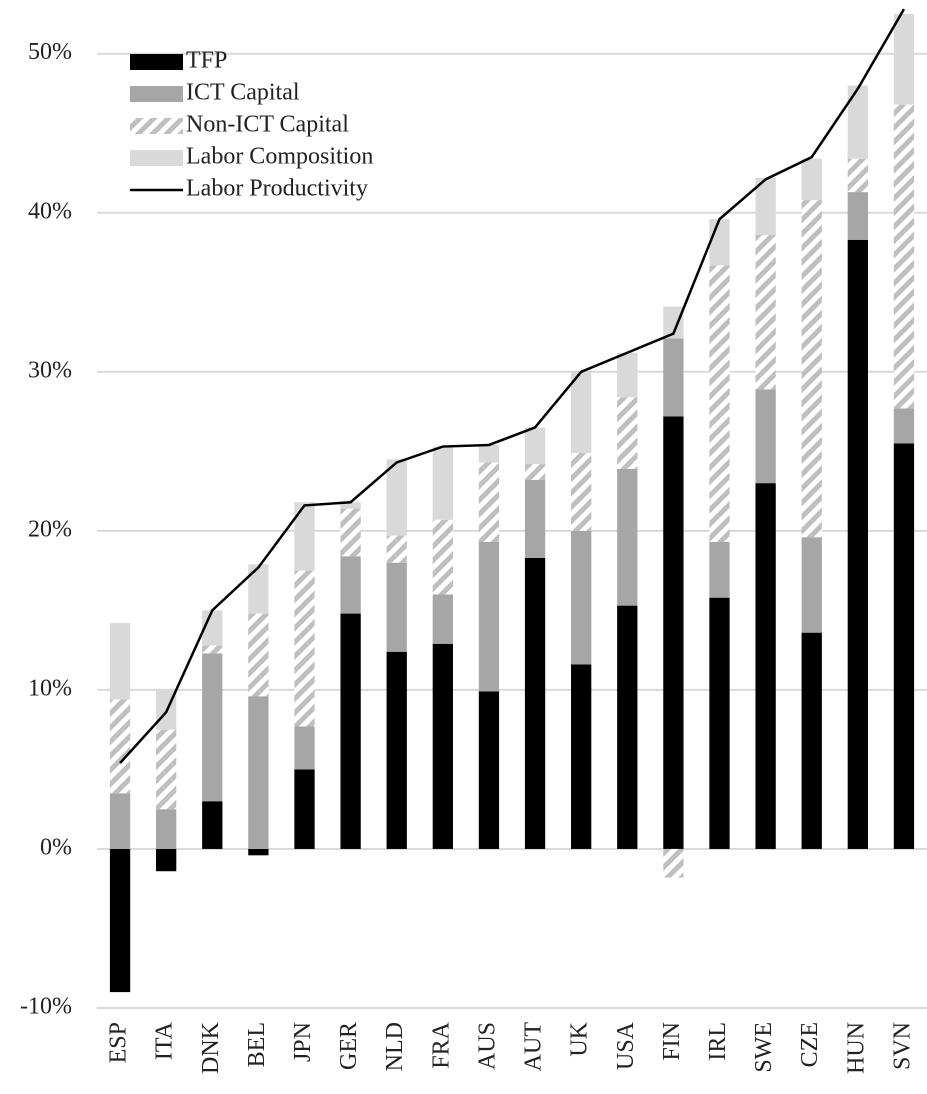  I want to click on legend-label: Labor Productivity, so click(277, 189).